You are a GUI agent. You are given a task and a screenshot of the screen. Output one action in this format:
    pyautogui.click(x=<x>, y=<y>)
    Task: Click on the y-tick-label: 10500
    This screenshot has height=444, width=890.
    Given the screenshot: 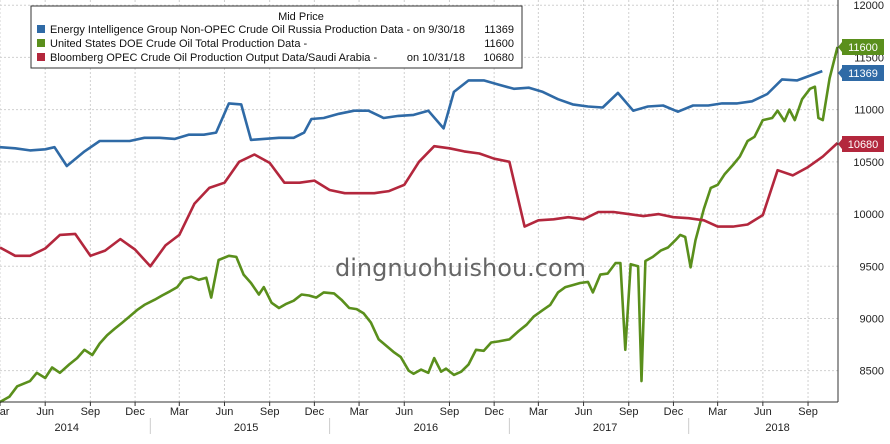 What is the action you would take?
    pyautogui.click(x=868, y=163)
    